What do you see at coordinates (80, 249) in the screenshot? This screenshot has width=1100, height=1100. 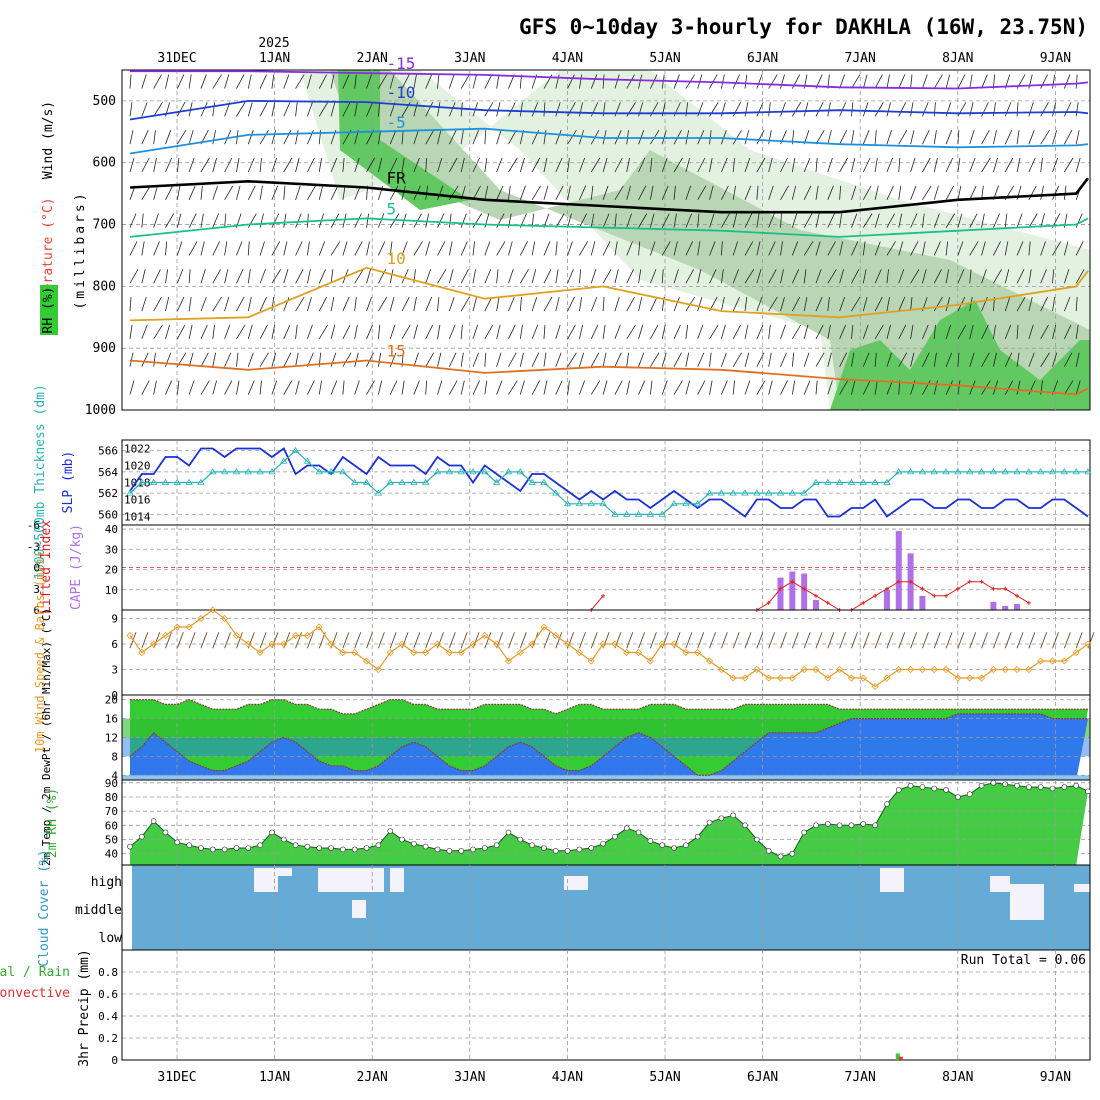 I see `pressure-axis-label: (millibars)` at bounding box center [80, 249].